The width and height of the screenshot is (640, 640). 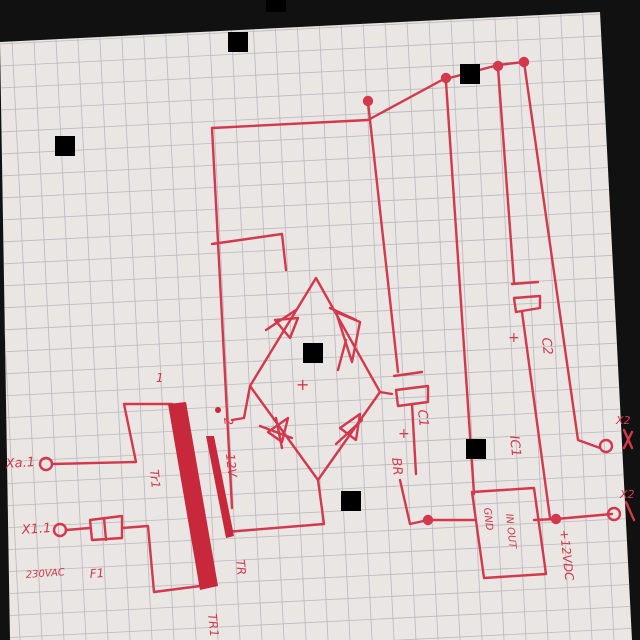 What do you see at coordinates (606, 446) in the screenshot?
I see `terminal-x2-top` at bounding box center [606, 446].